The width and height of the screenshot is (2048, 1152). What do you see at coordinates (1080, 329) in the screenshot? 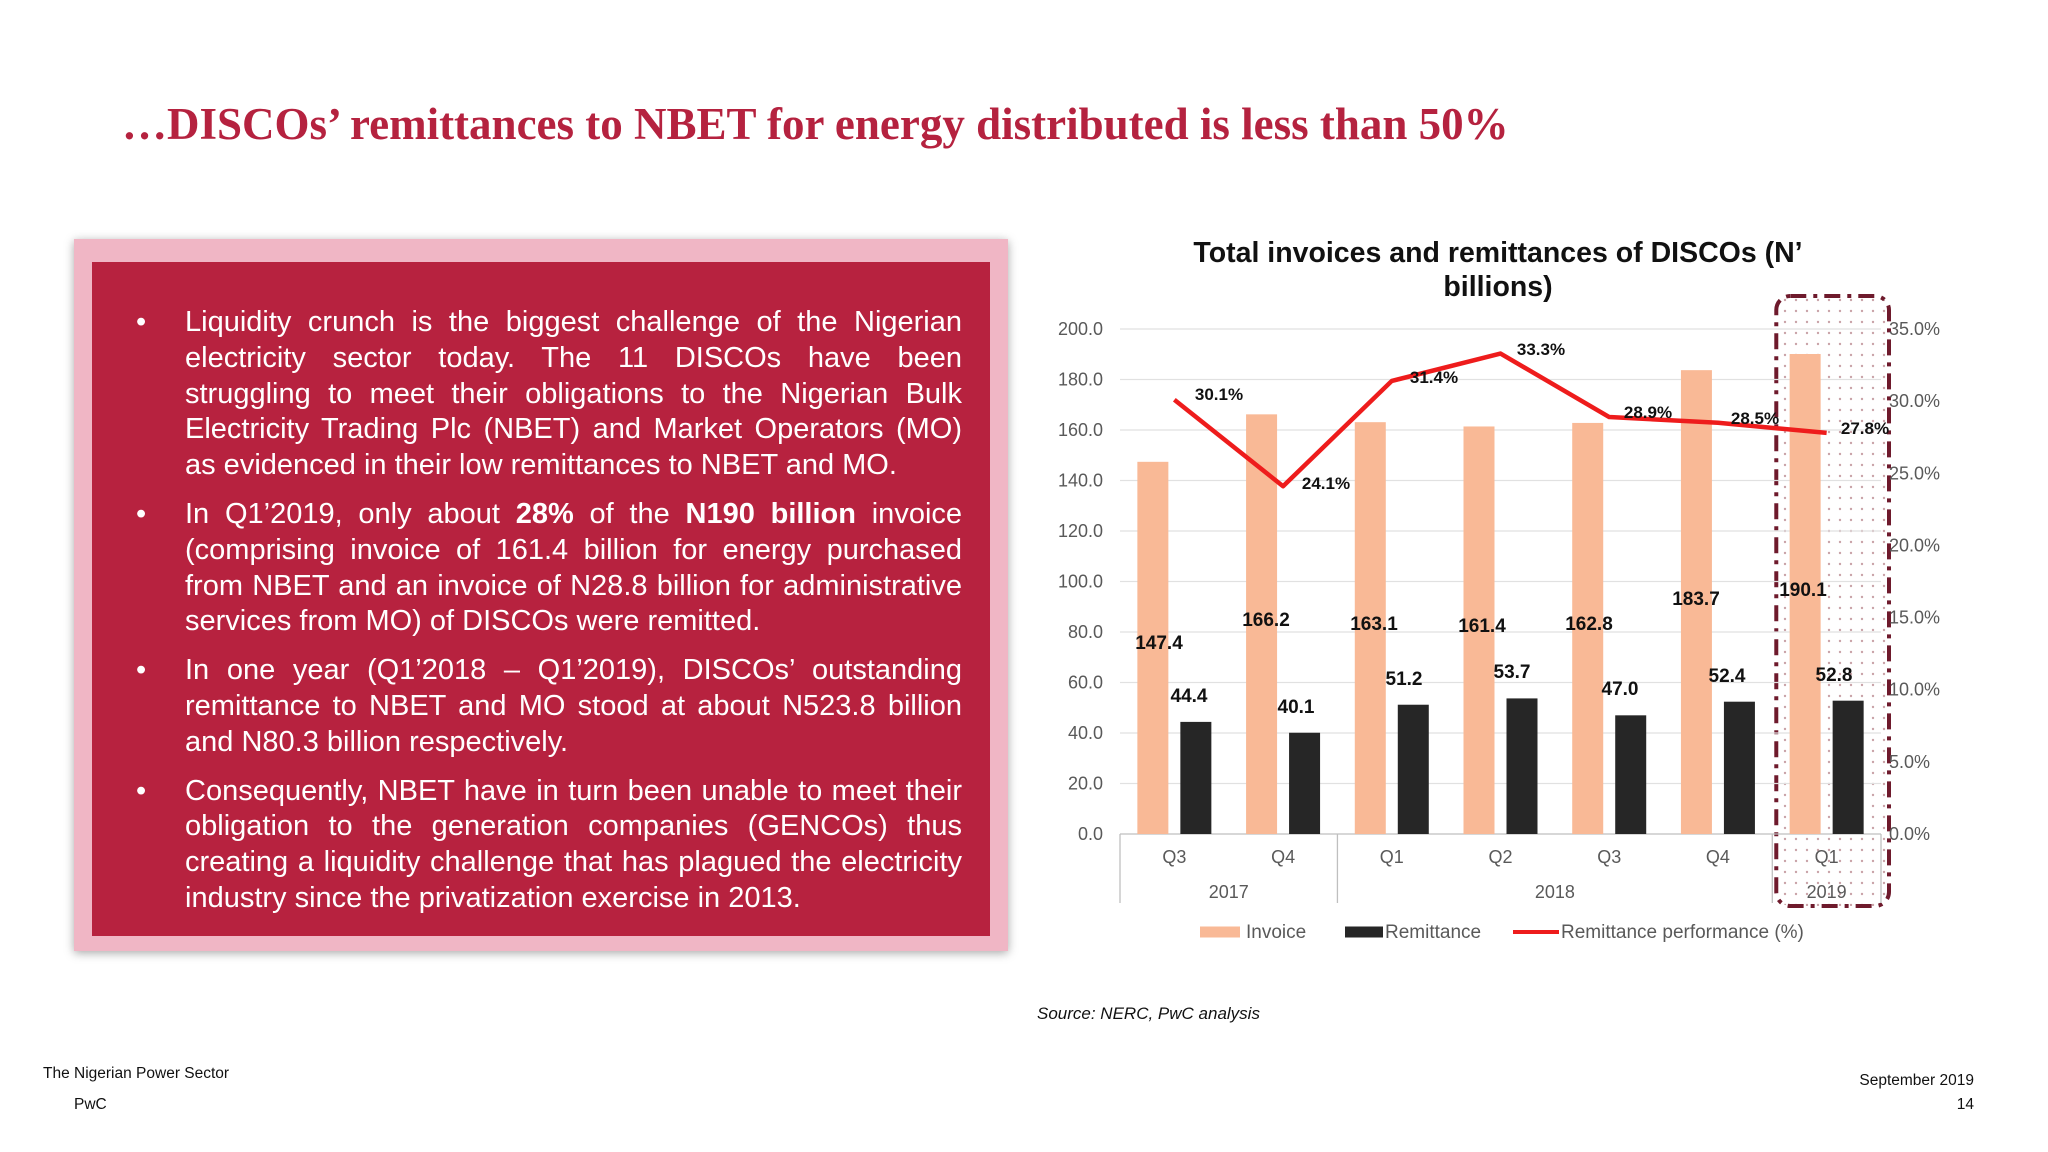
I see `y-left-tick-label: 200.0` at bounding box center [1080, 329].